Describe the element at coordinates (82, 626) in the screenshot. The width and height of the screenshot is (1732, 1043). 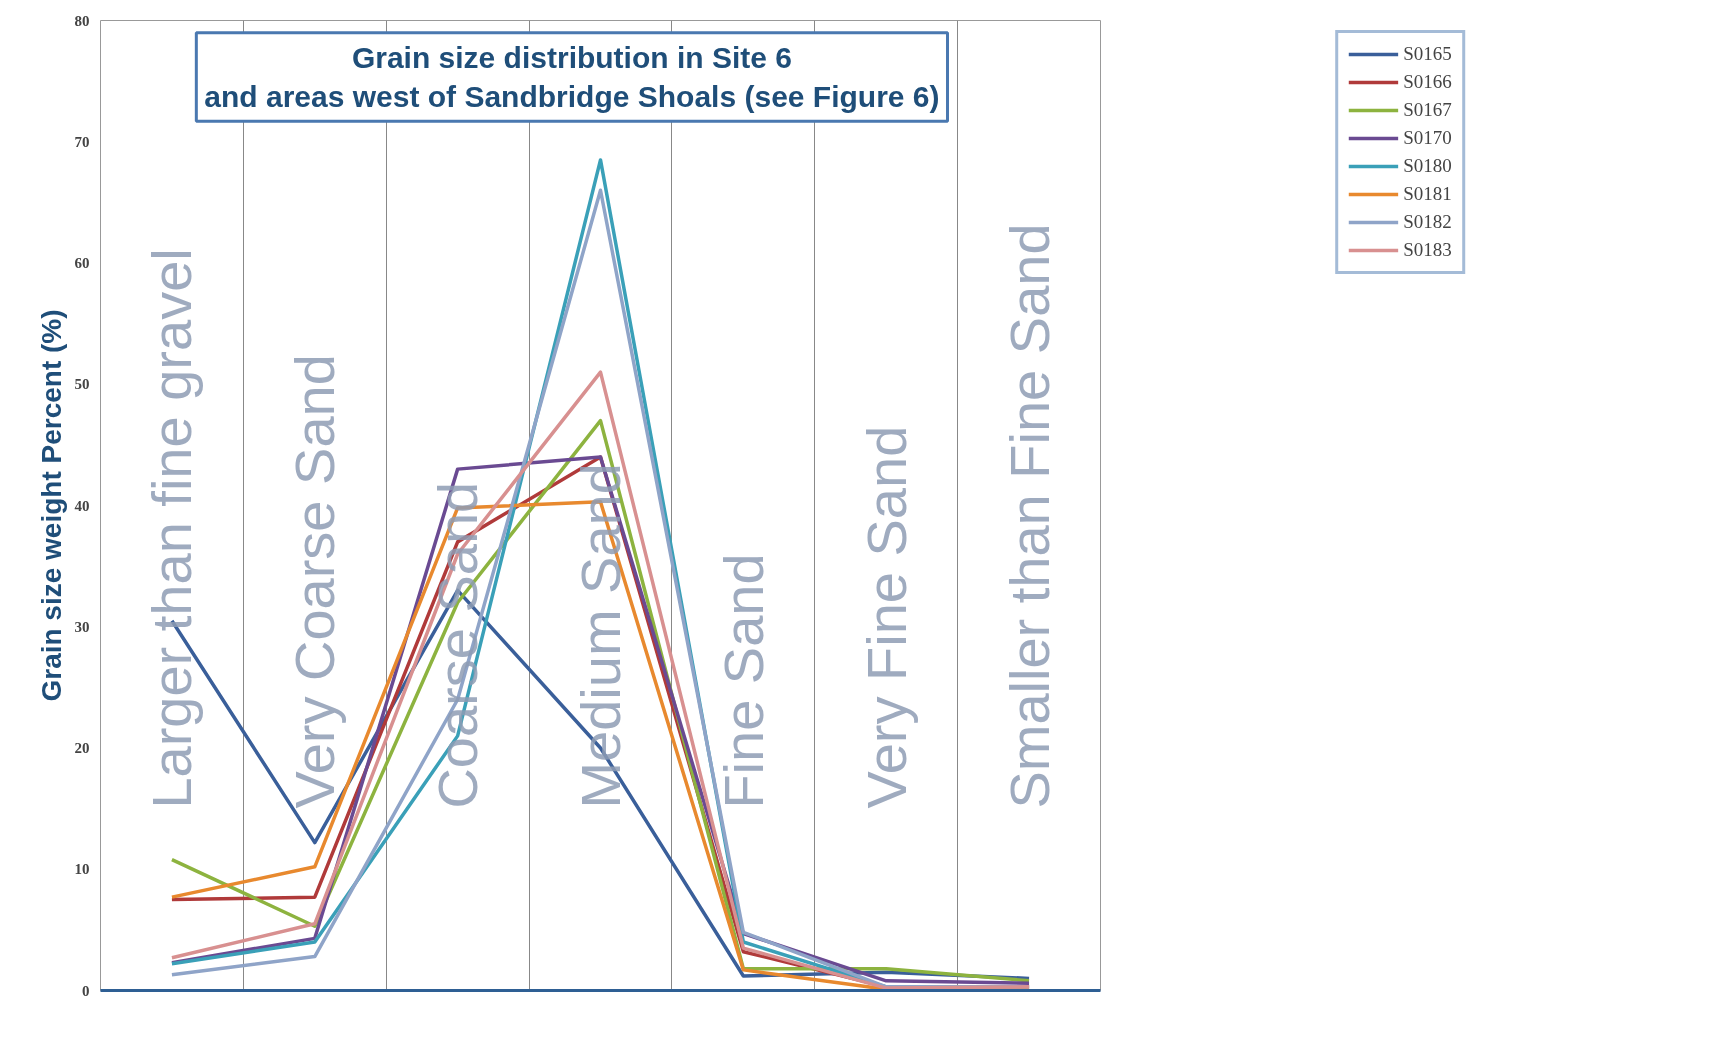
I see `y-tick-label: 30` at that location.